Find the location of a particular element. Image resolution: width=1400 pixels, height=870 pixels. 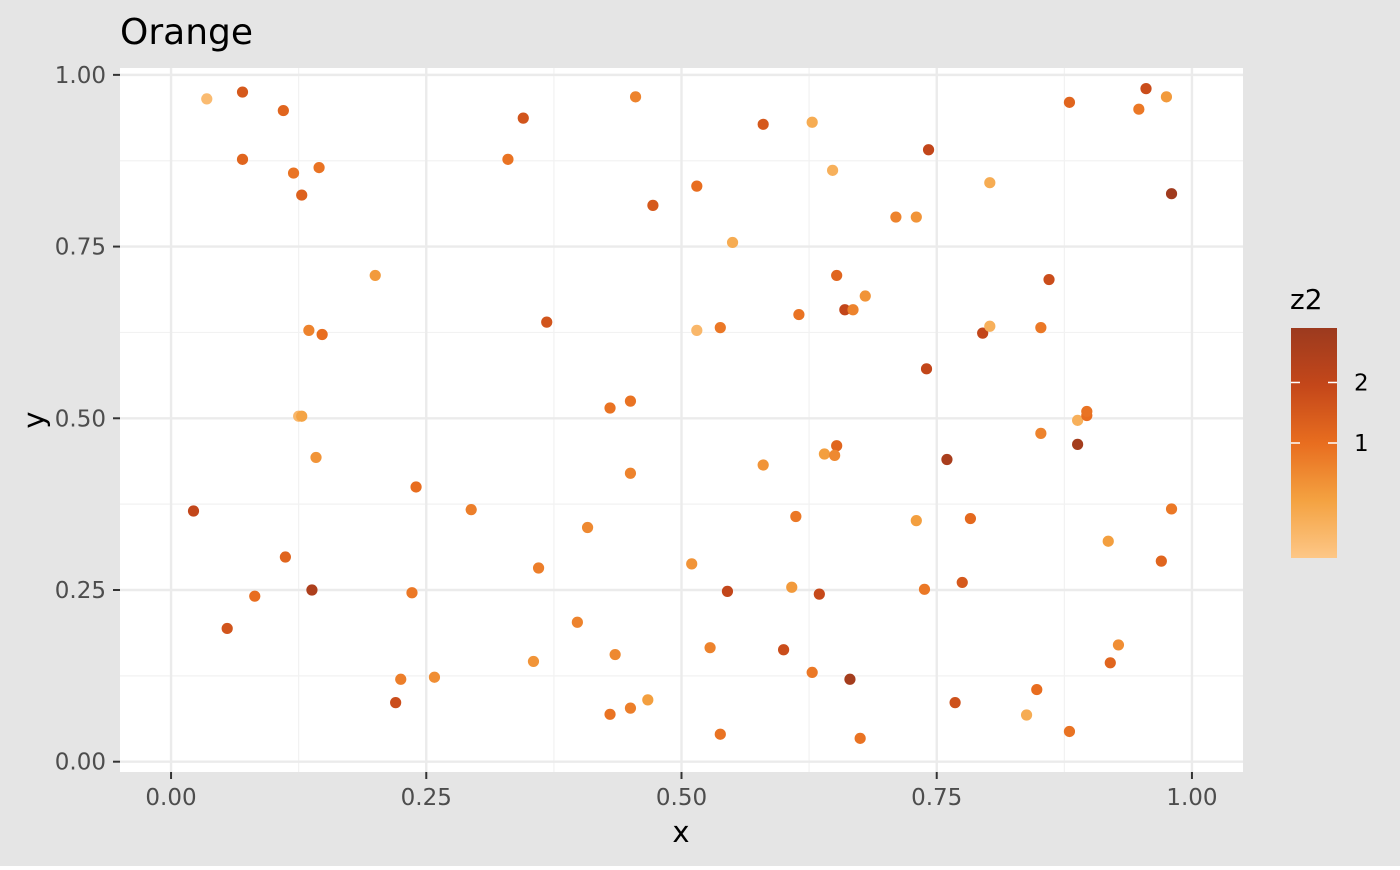

x-tick-label: 0.75 is located at coordinates (936, 798).